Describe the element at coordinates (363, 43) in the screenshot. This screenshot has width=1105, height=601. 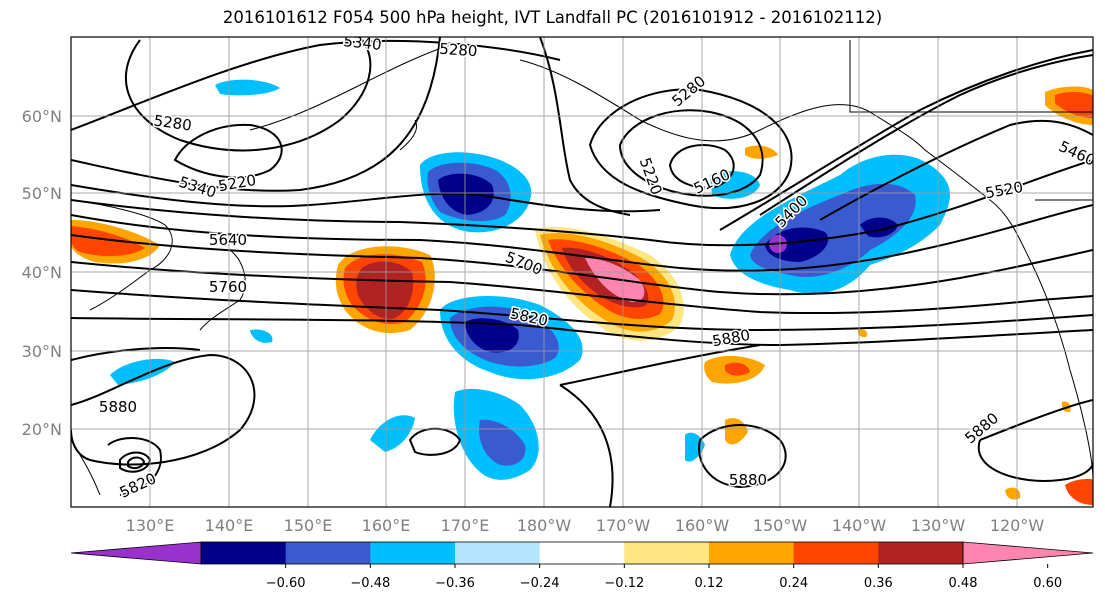
I see `contour-label: 5340` at that location.